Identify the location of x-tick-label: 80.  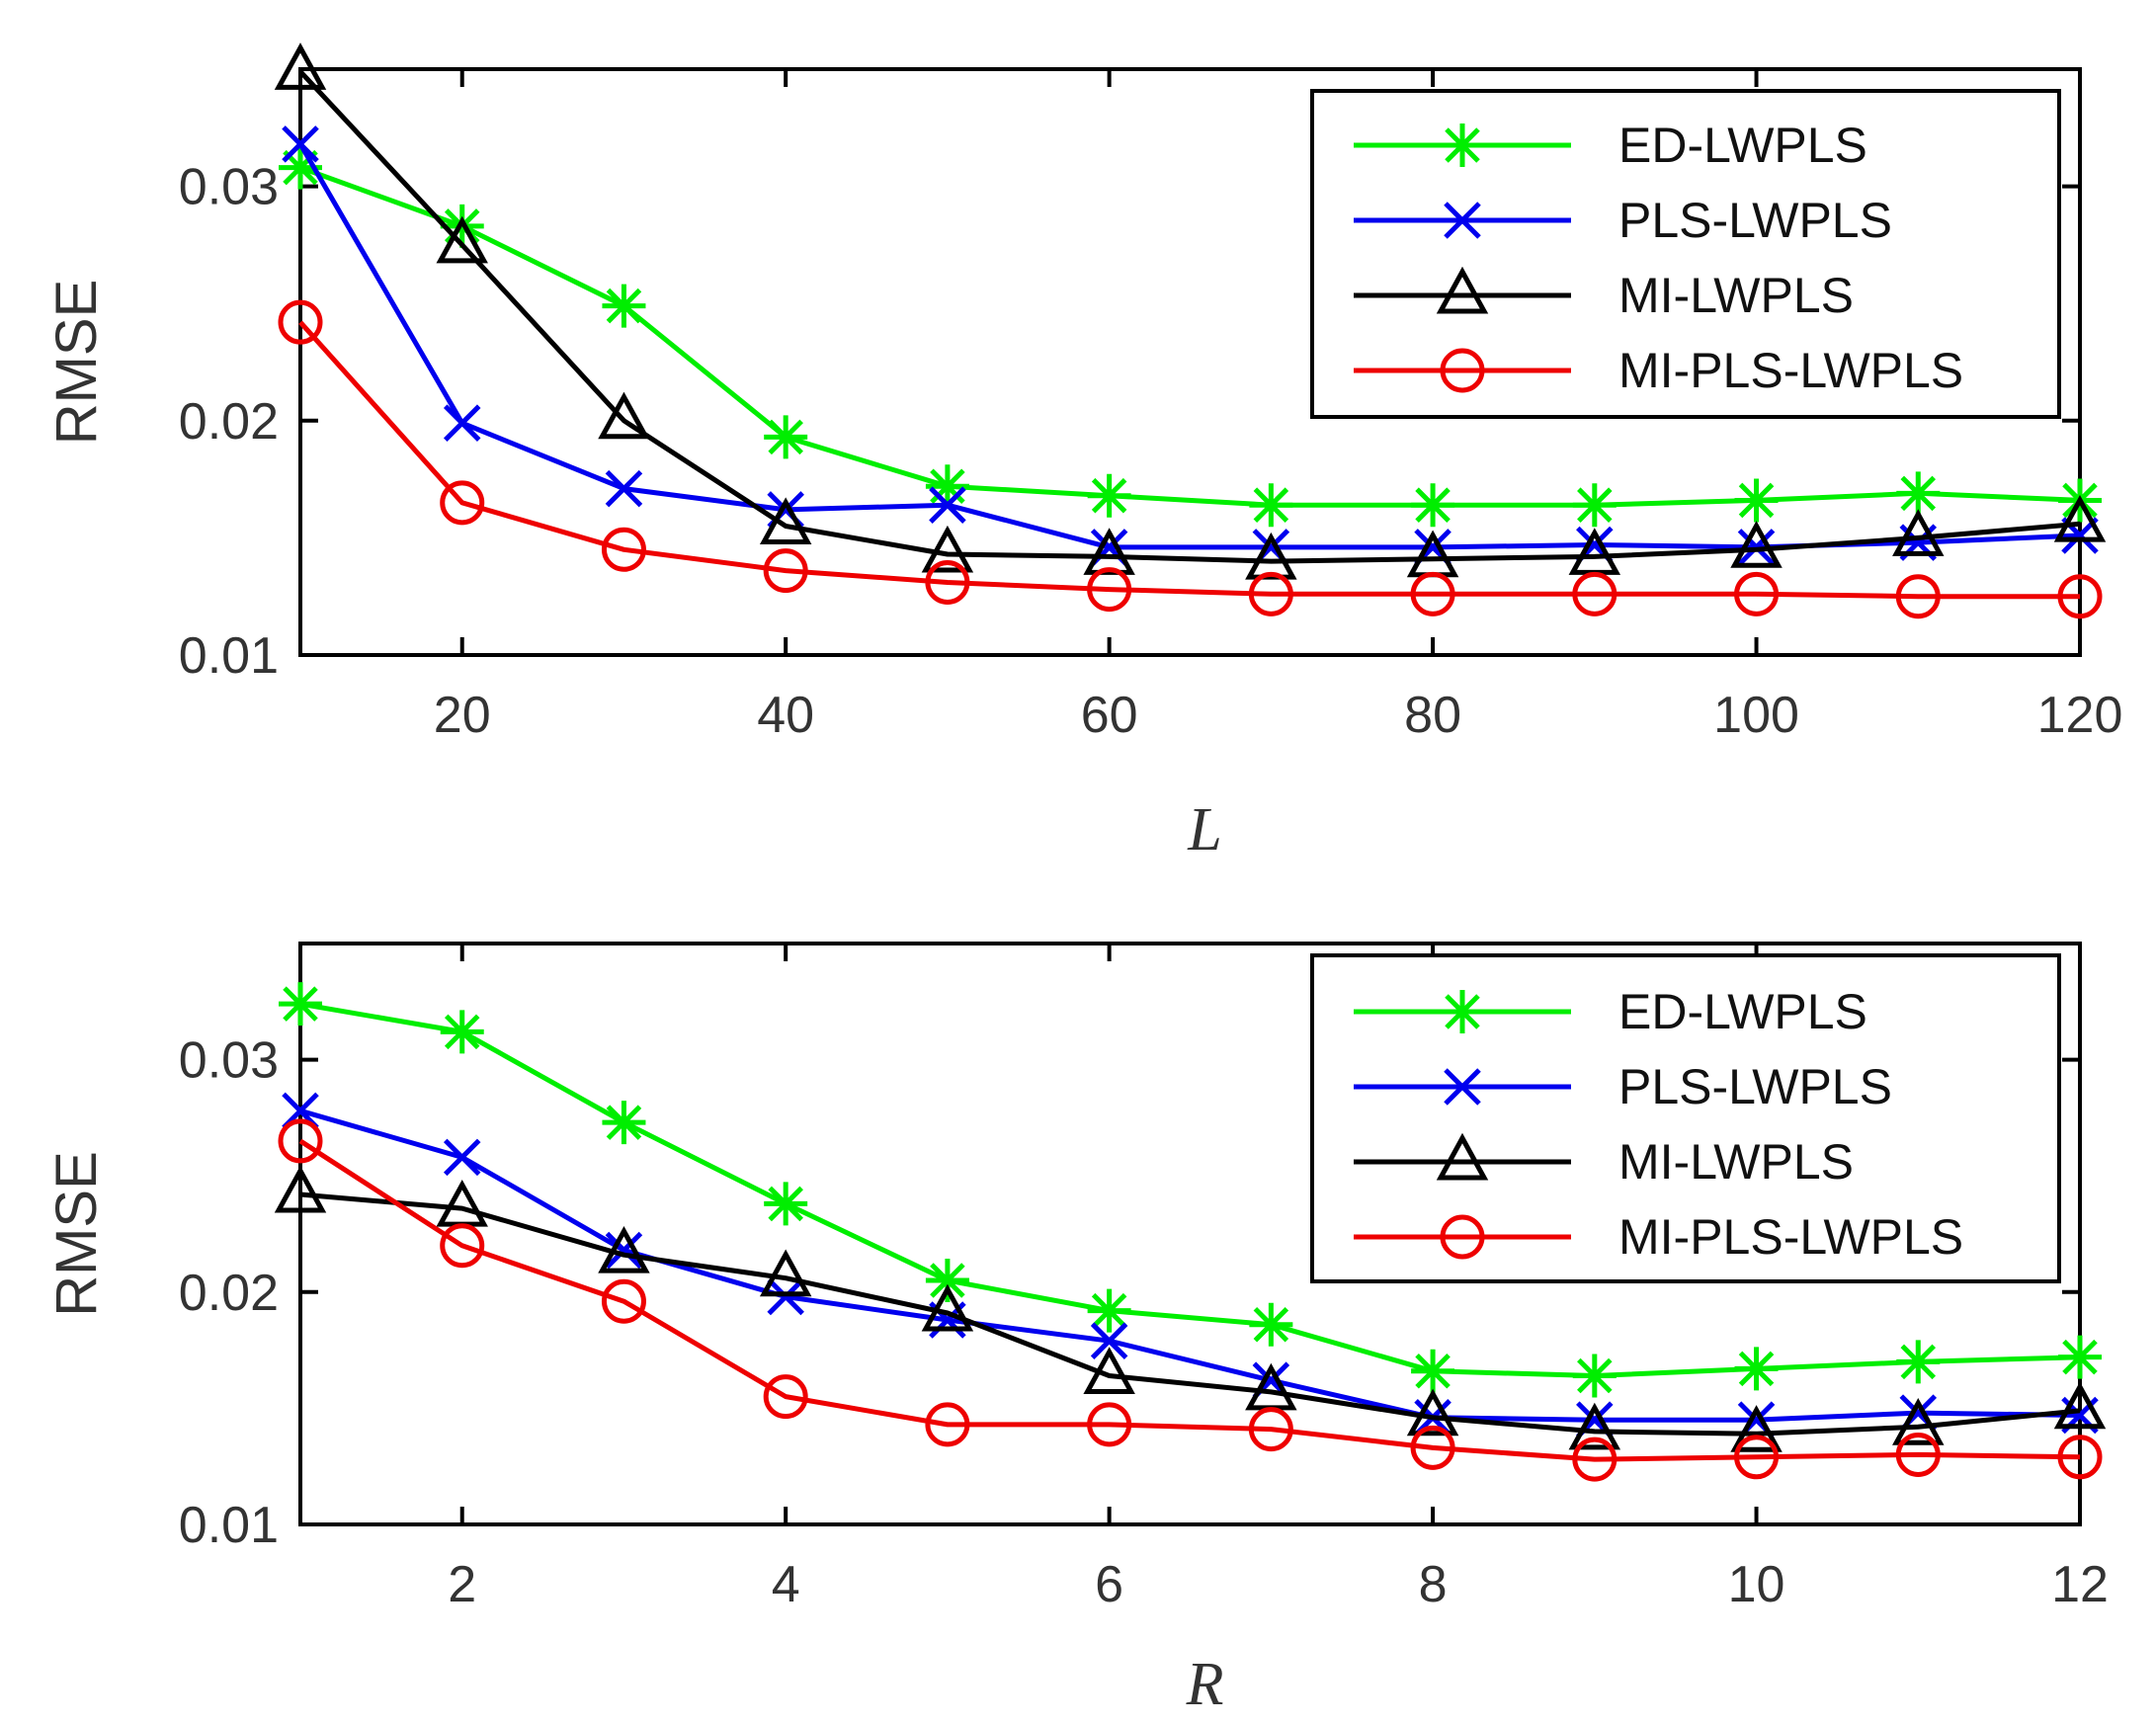
(1432, 716).